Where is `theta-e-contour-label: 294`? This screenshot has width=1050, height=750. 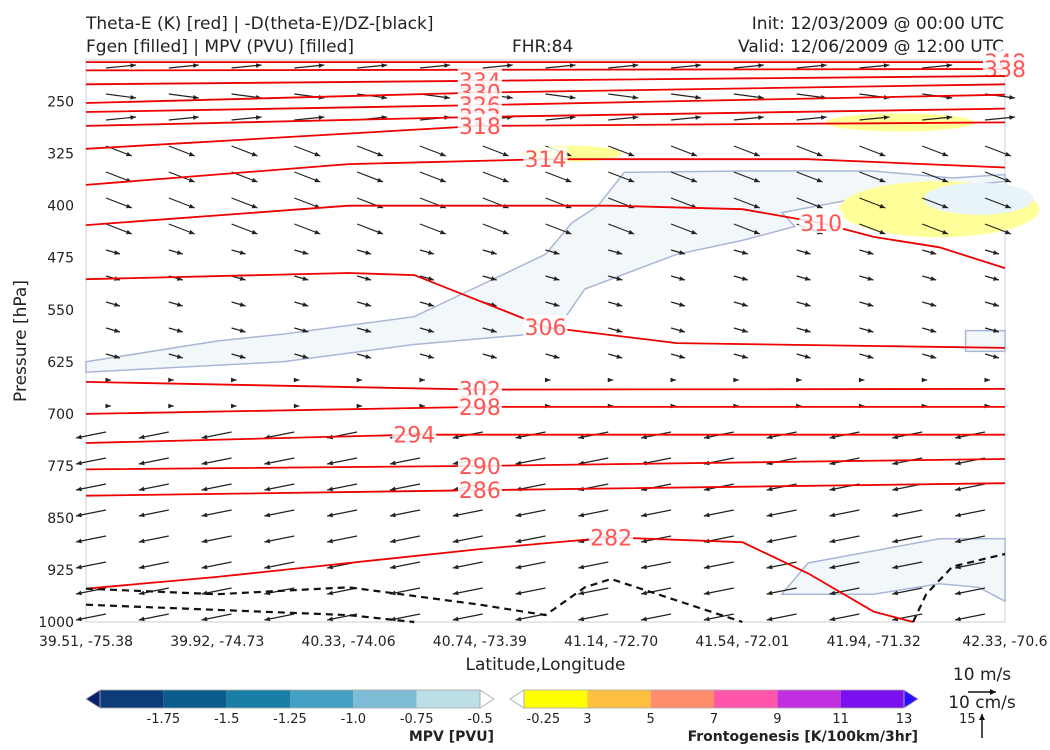
theta-e-contour-label: 294 is located at coordinates (414, 436).